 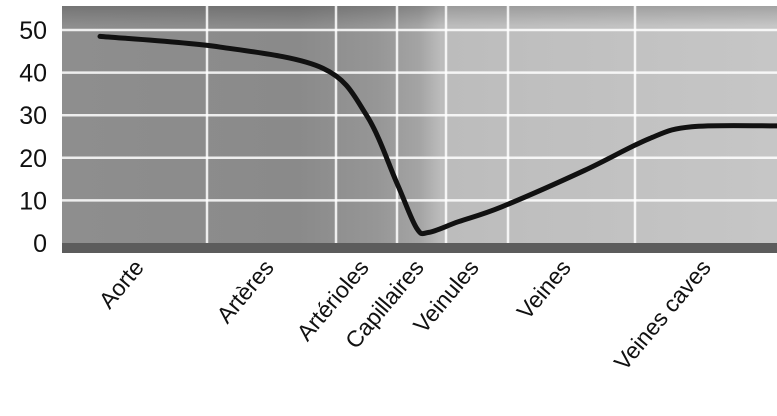 I want to click on y-axis-ticks: 0 10 20 30 40 50, so click(x=33, y=137).